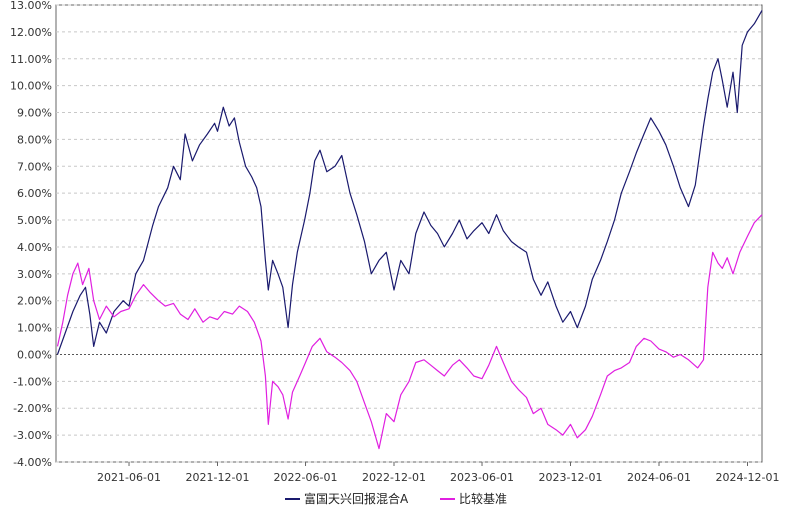  I want to click on x-tick-label: 2023-12-01, so click(571, 477).